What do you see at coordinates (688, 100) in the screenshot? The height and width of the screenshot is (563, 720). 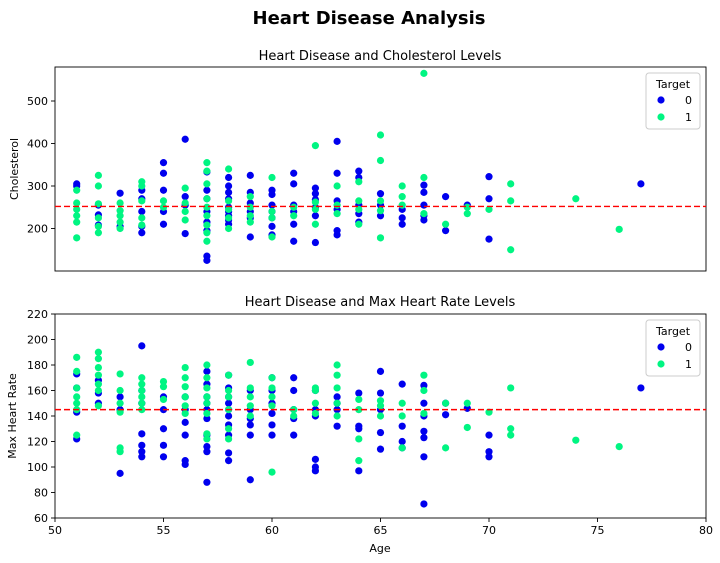 I see `cholesterol-legend-label-0: 0` at bounding box center [688, 100].